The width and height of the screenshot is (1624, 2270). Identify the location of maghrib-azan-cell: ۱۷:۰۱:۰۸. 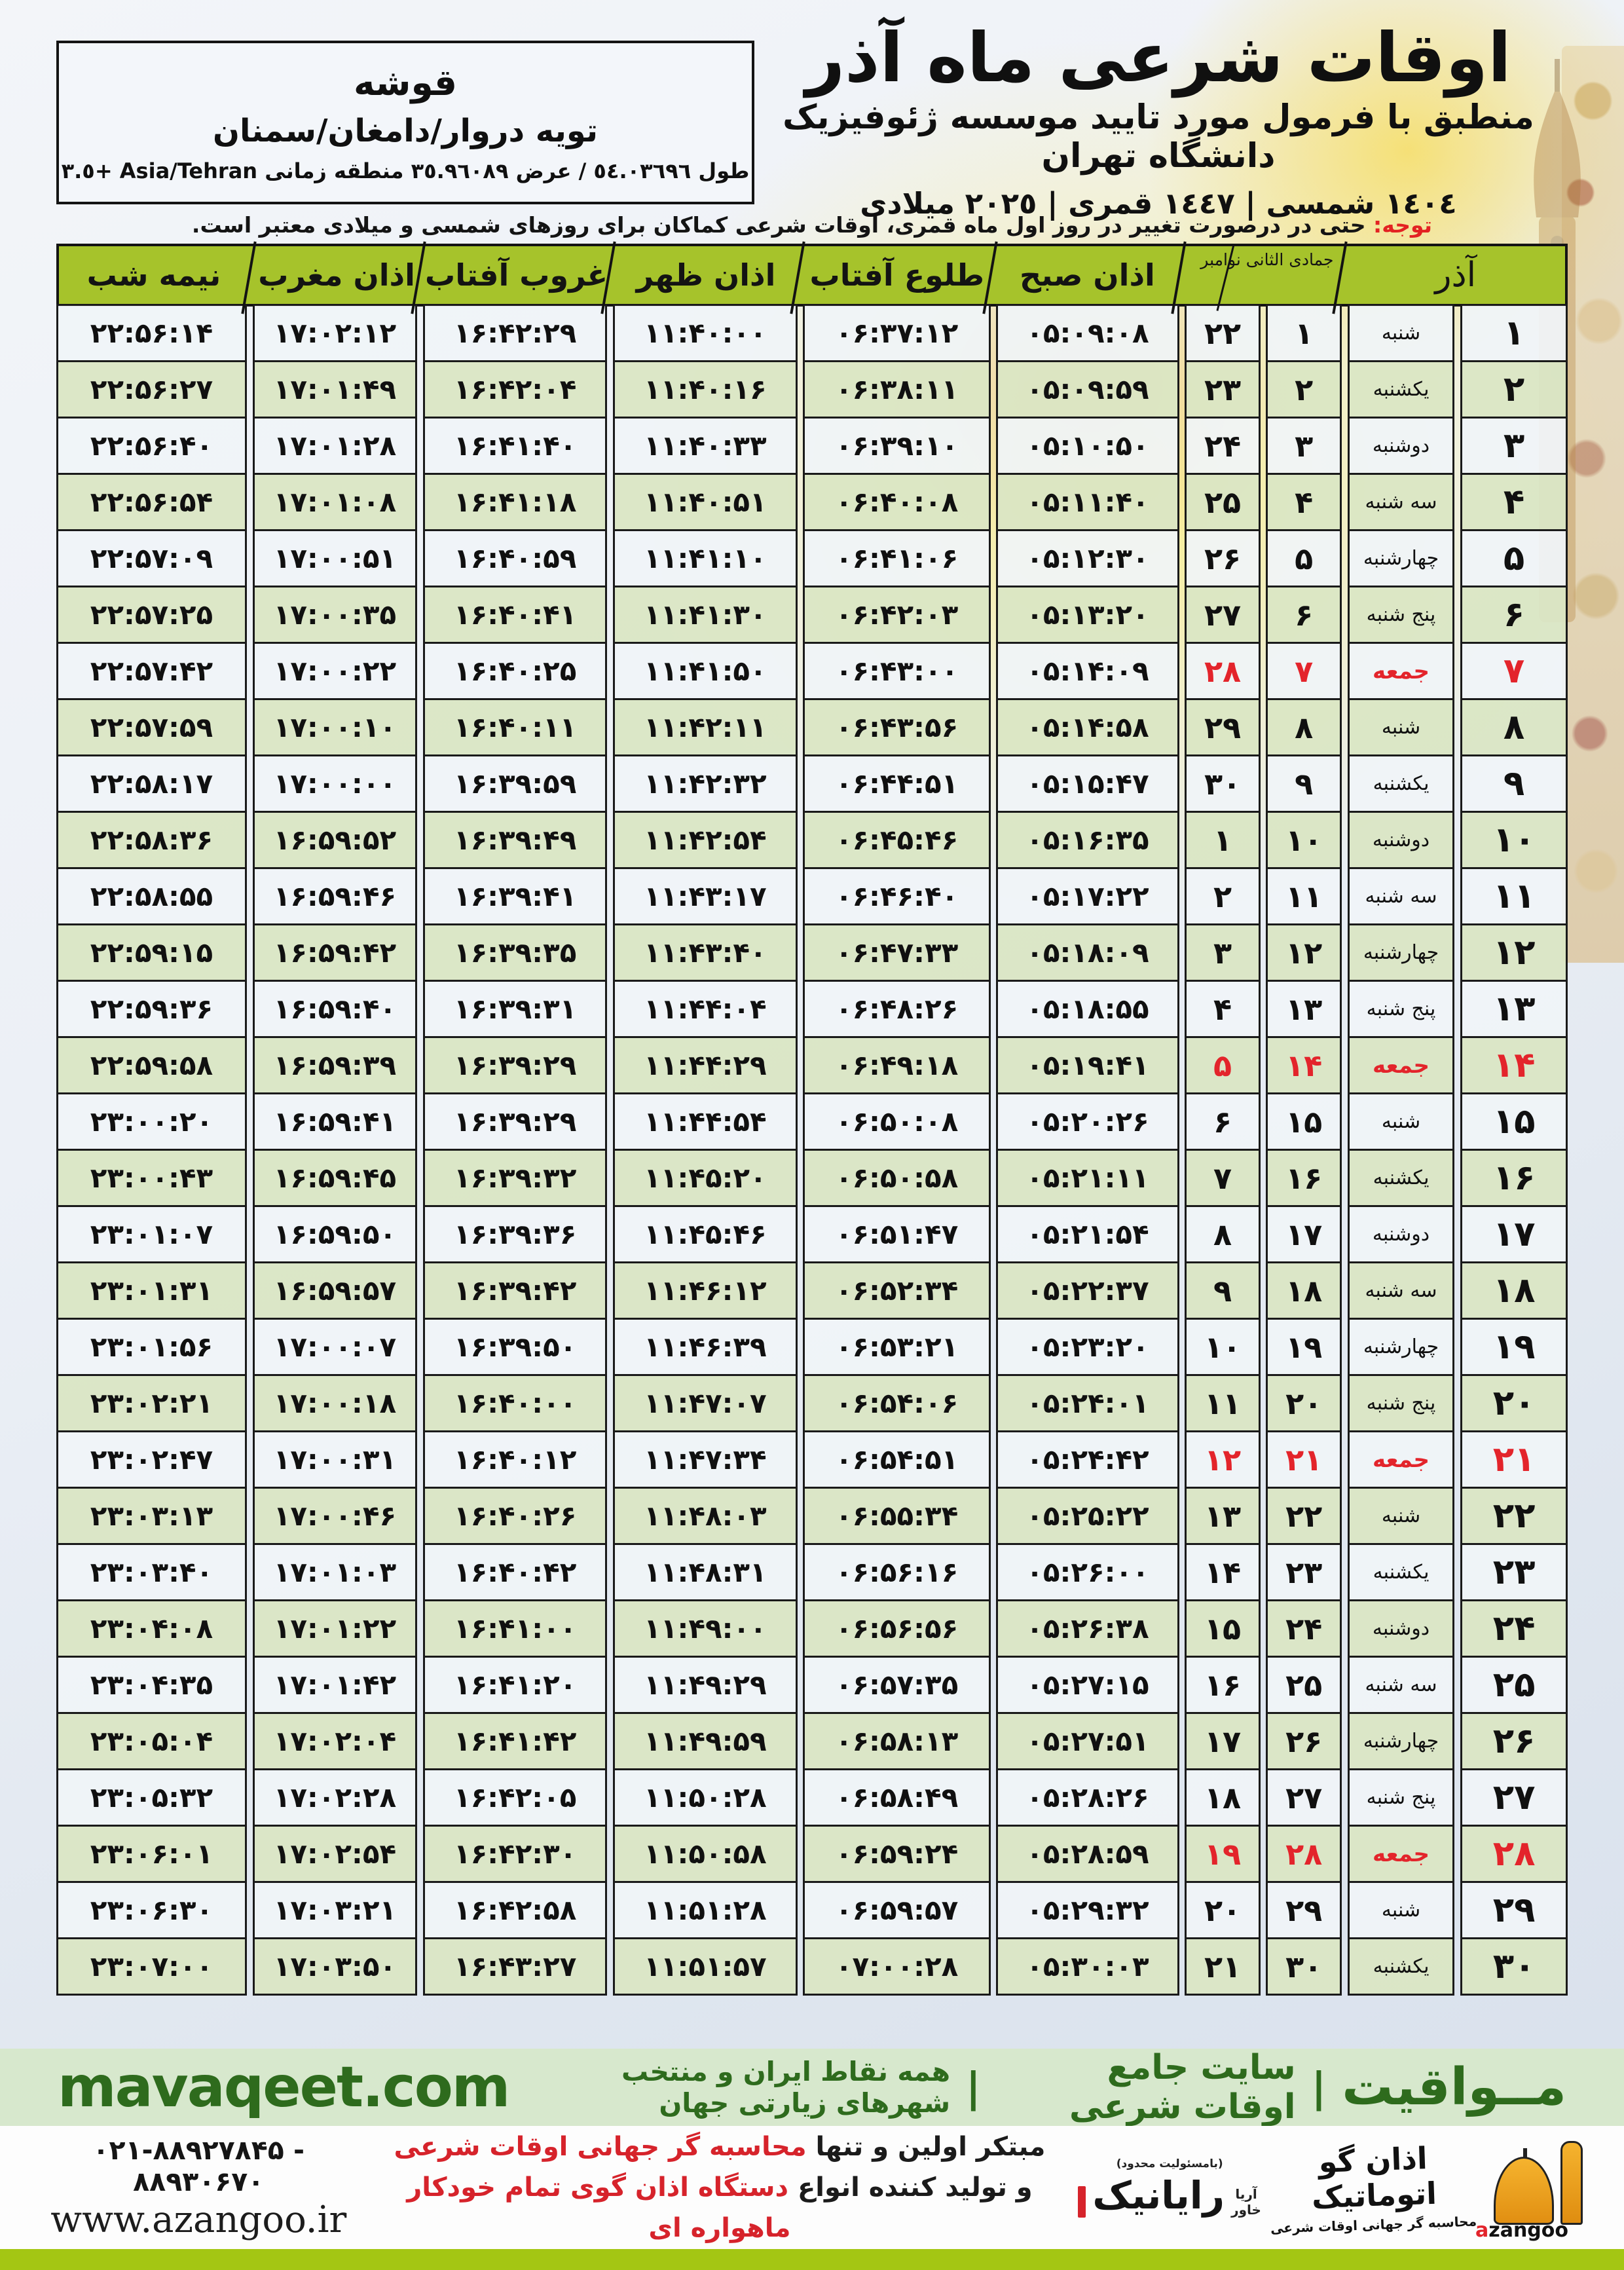
(335, 502).